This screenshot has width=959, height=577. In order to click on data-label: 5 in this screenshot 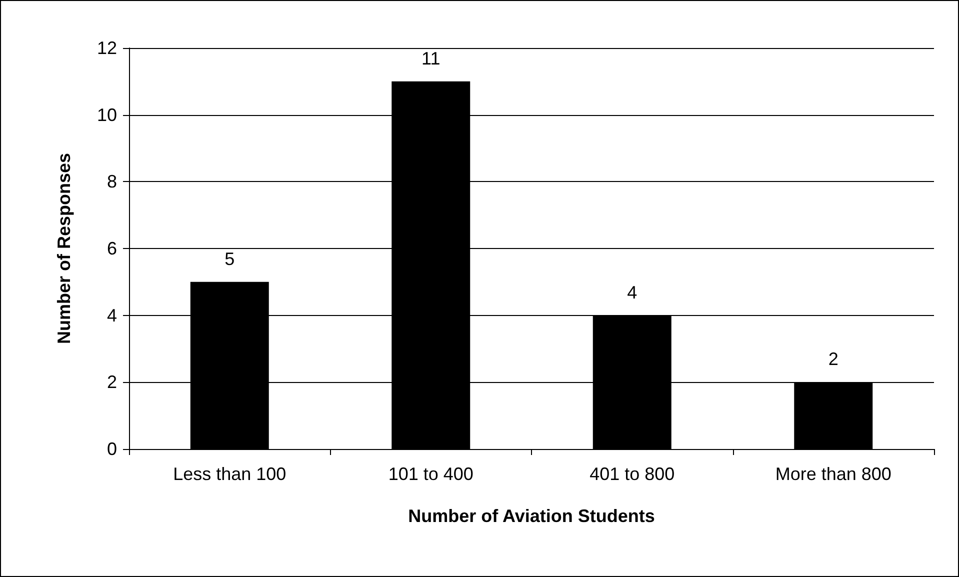, I will do `click(229, 258)`.